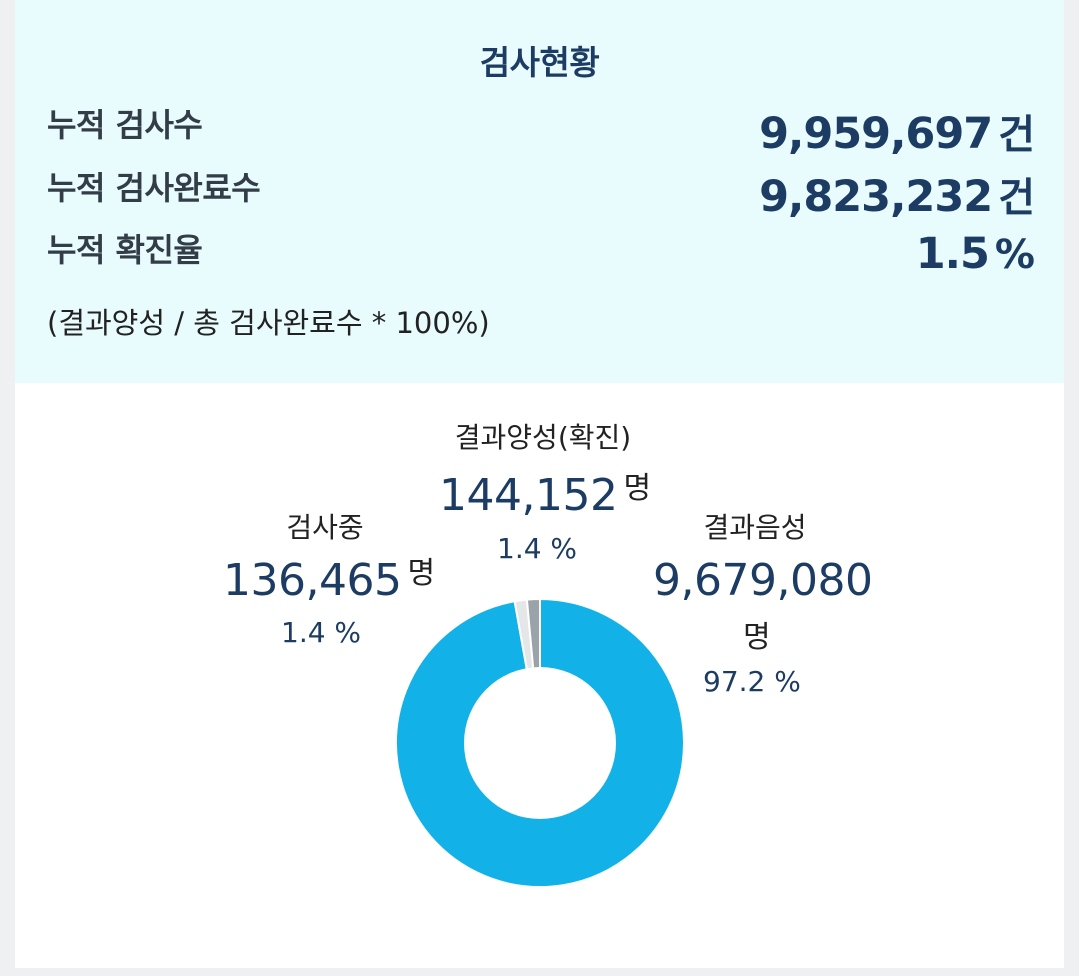  Describe the element at coordinates (268, 323) in the screenshot. I see `positive-rate-formula: (결과양성 / 총 검사완료수 * 100%)` at that location.